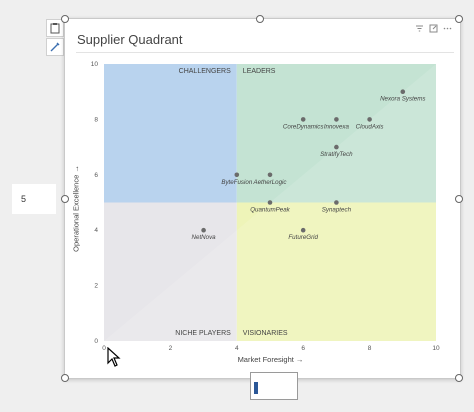 The image size is (474, 412). What do you see at coordinates (104, 348) in the screenshot?
I see `x-tick-label: 0` at bounding box center [104, 348].